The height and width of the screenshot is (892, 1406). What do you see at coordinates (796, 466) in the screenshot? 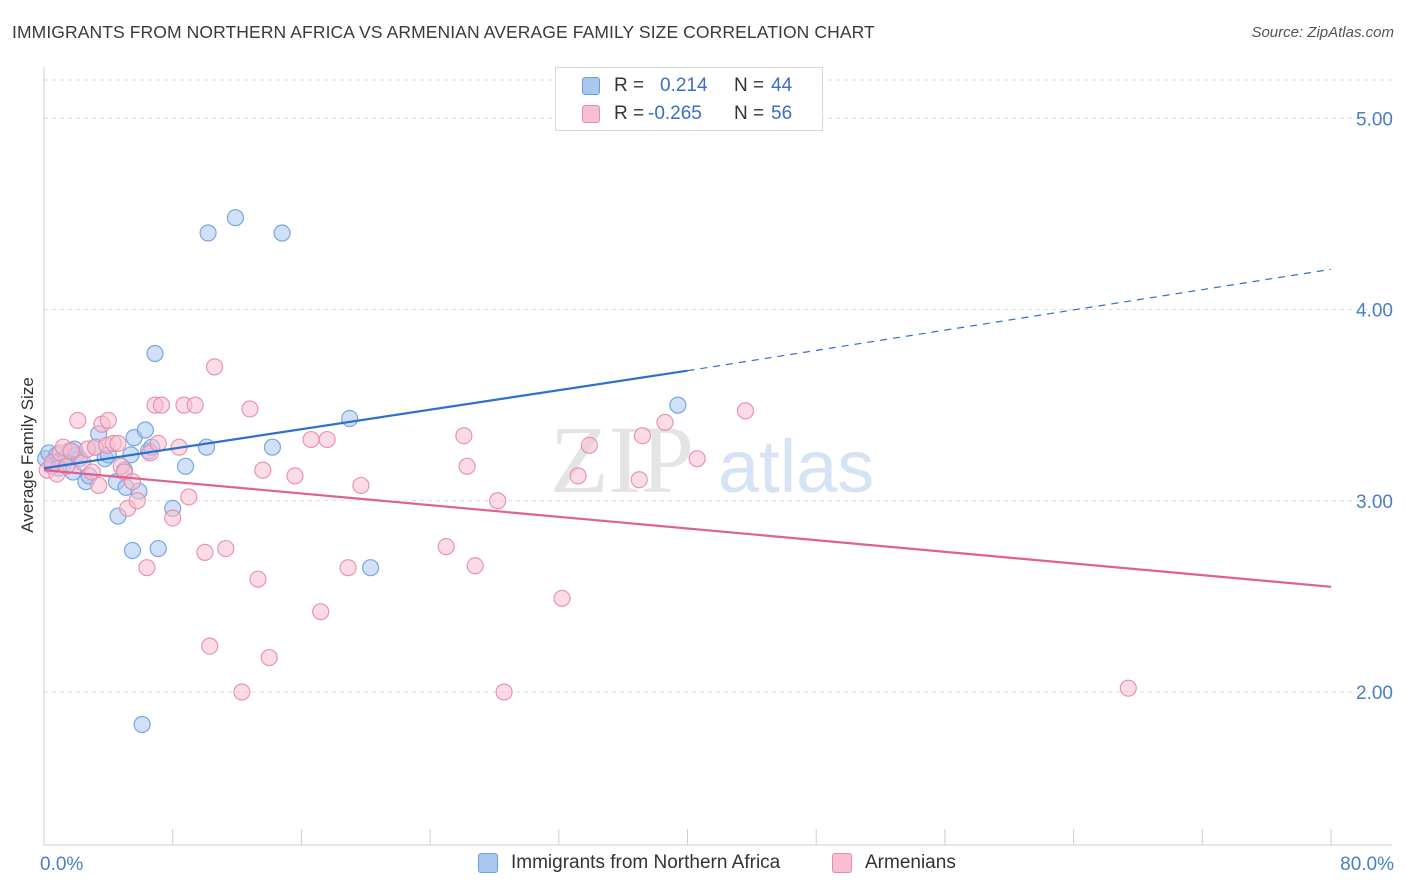
I see `watermark-atlas: atlas` at bounding box center [796, 466].